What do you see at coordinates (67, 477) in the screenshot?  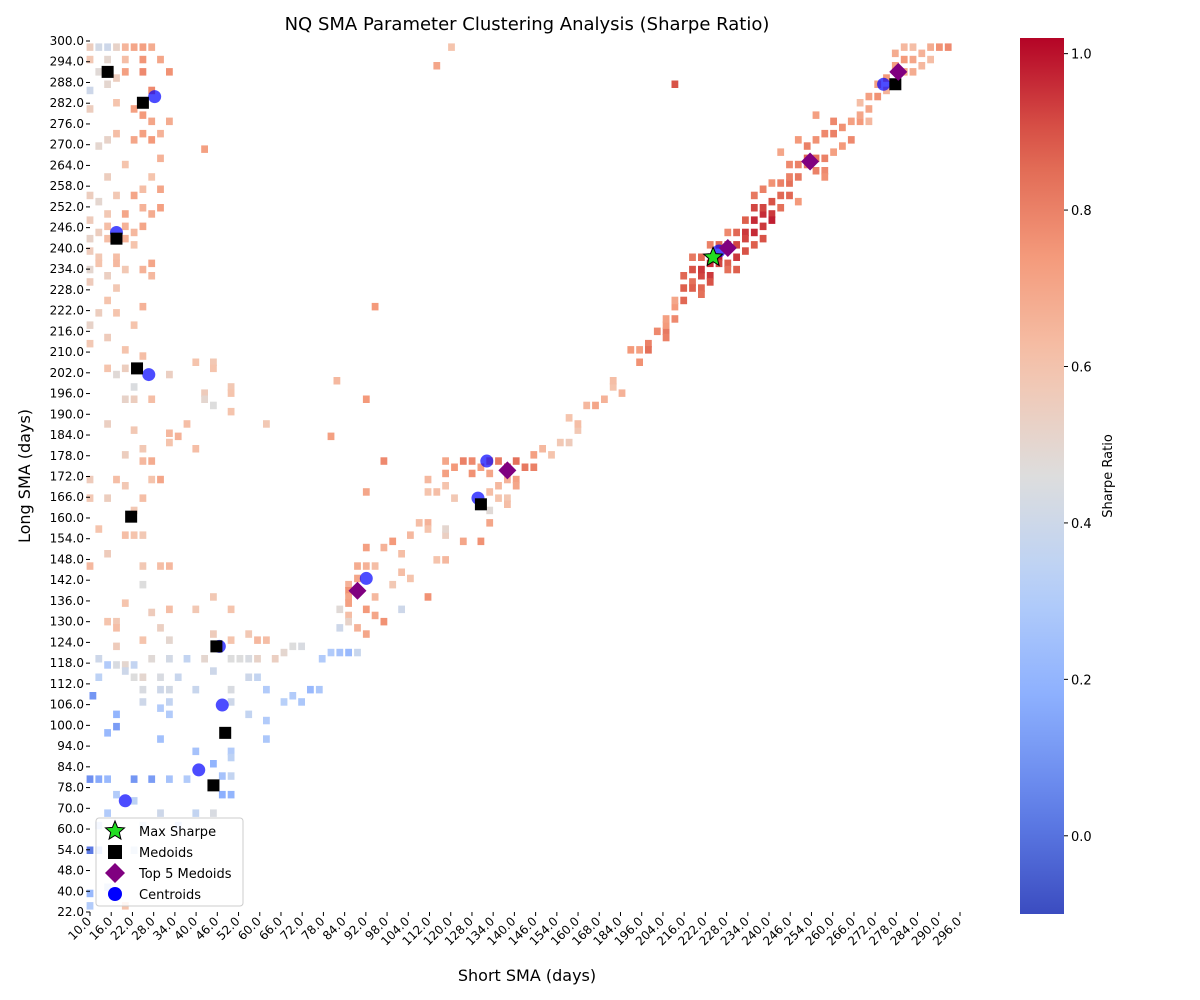 I see `y-tick-label: 172.0` at bounding box center [67, 477].